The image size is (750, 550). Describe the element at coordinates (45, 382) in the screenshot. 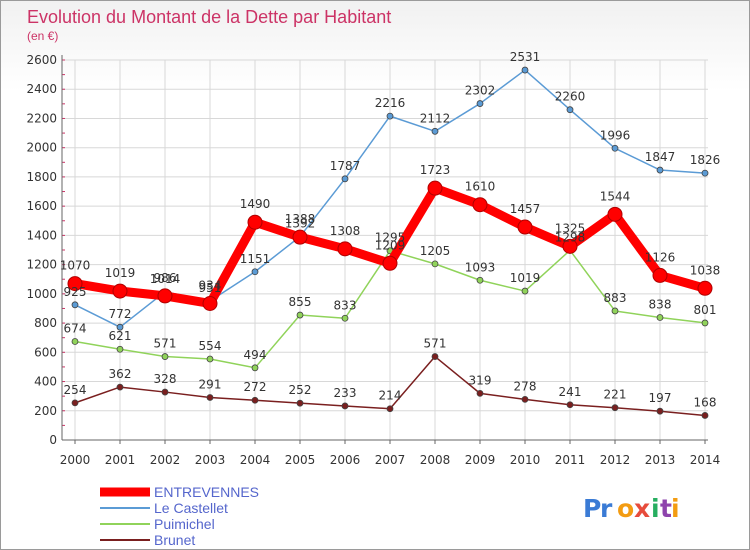

I see `y-tick-label: 400` at that location.